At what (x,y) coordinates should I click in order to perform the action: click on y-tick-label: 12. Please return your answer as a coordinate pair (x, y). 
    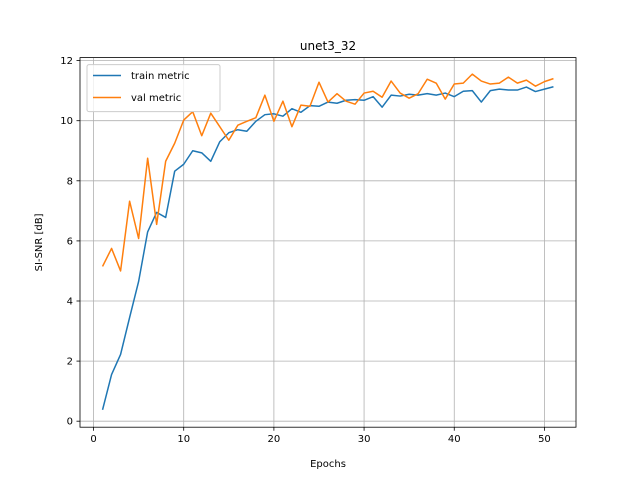
    Looking at the image, I should click on (66, 61).